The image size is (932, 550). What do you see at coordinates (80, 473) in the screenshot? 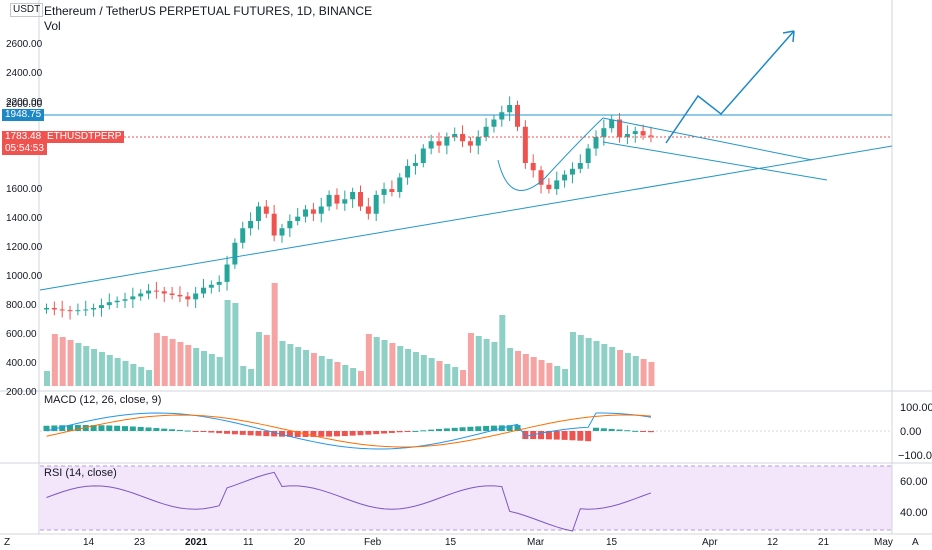
I see `rsi-label: RSI (14, close)` at bounding box center [80, 473].